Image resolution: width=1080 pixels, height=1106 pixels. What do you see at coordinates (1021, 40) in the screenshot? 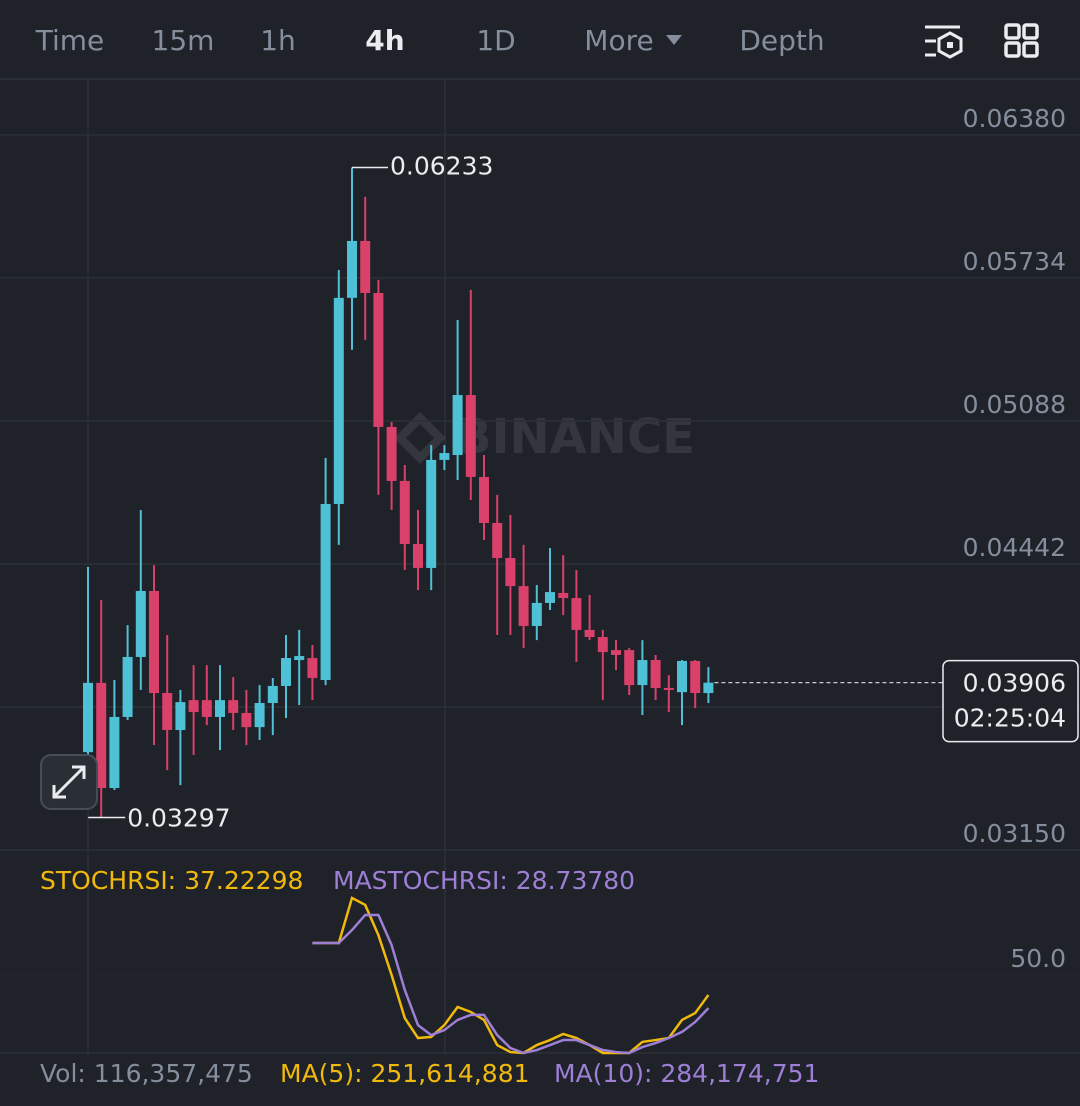
I see `layout-icon` at bounding box center [1021, 40].